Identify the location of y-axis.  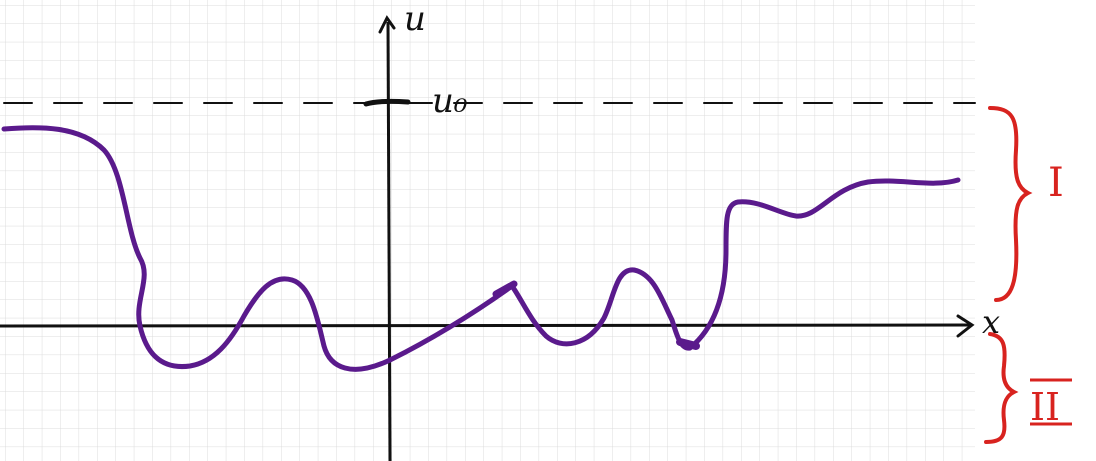
(389, 241).